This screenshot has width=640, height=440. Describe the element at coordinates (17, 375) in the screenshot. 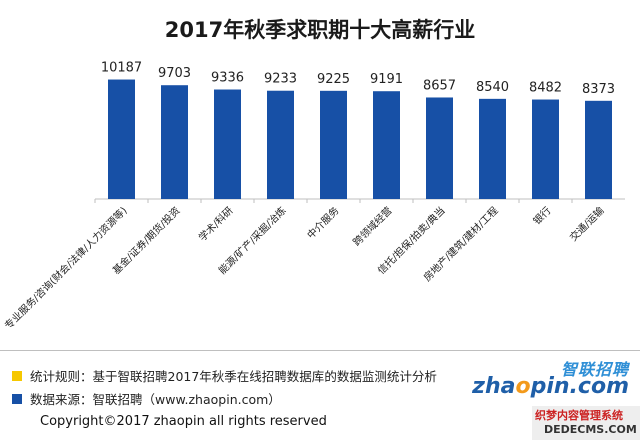

I see `yellow-square-icon` at that location.